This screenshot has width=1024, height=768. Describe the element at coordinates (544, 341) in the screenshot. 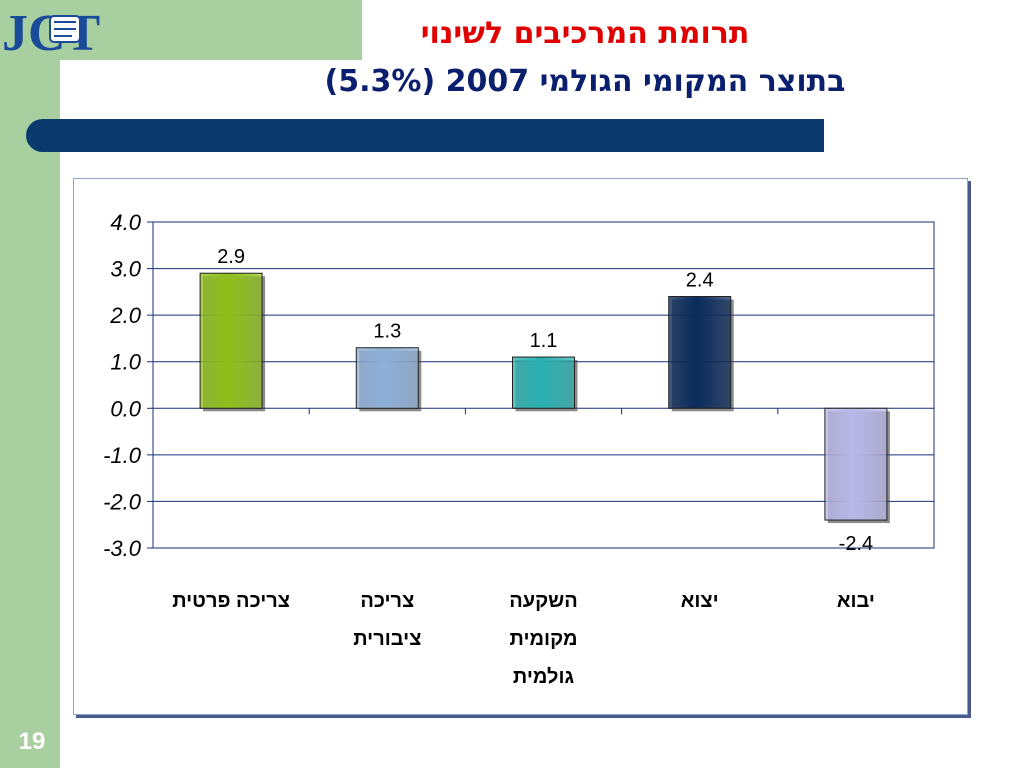

I see `data-label: 1.1` at that location.